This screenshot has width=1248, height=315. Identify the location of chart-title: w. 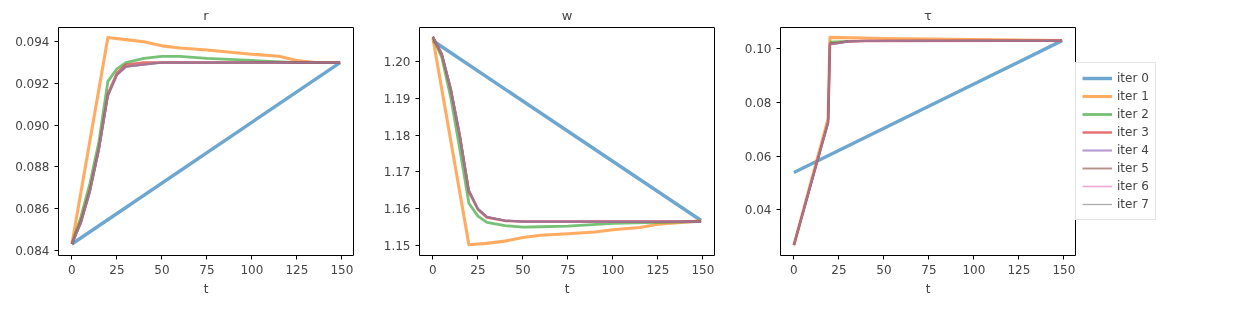
(567, 15).